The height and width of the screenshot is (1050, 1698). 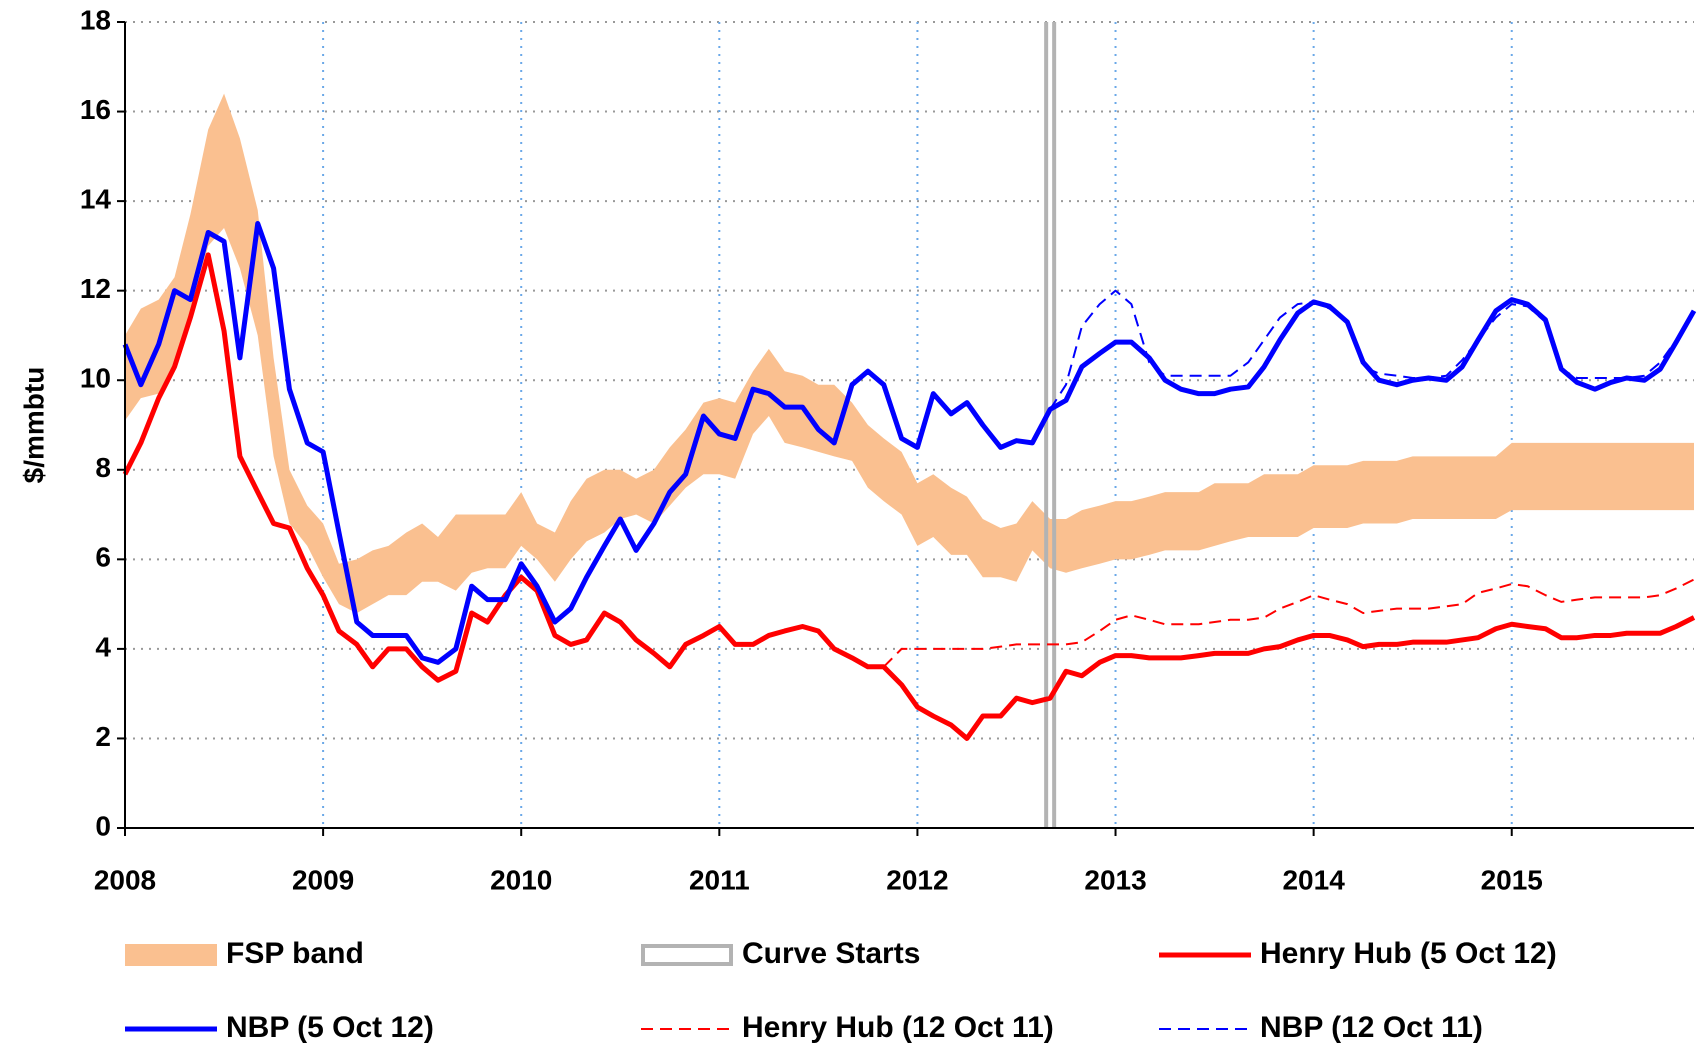 What do you see at coordinates (33, 425) in the screenshot?
I see `y-axis-label: $/mmbtu` at bounding box center [33, 425].